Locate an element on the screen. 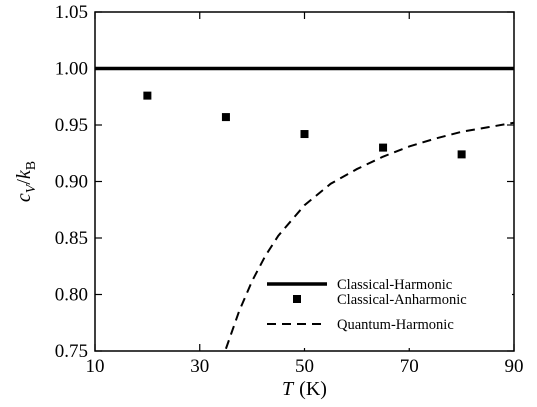 The width and height of the screenshot is (537, 407). x-tick-label-10: 10 is located at coordinates (95, 366).